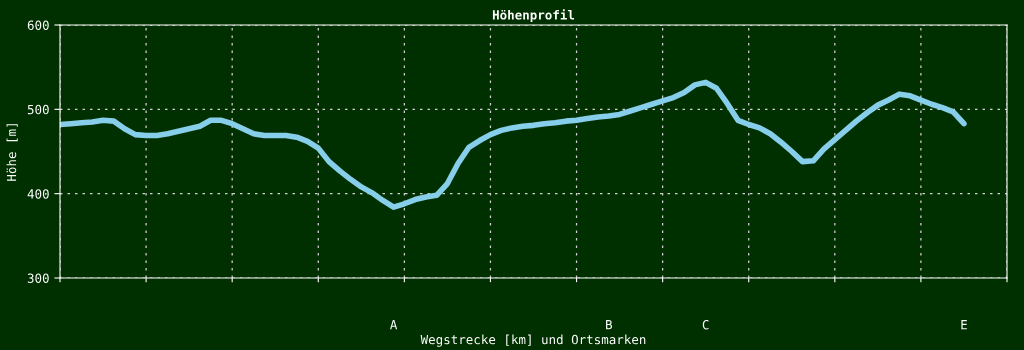 Image resolution: width=1024 pixels, height=350 pixels. Describe the element at coordinates (964, 325) in the screenshot. I see `x-tick-label: E` at that location.